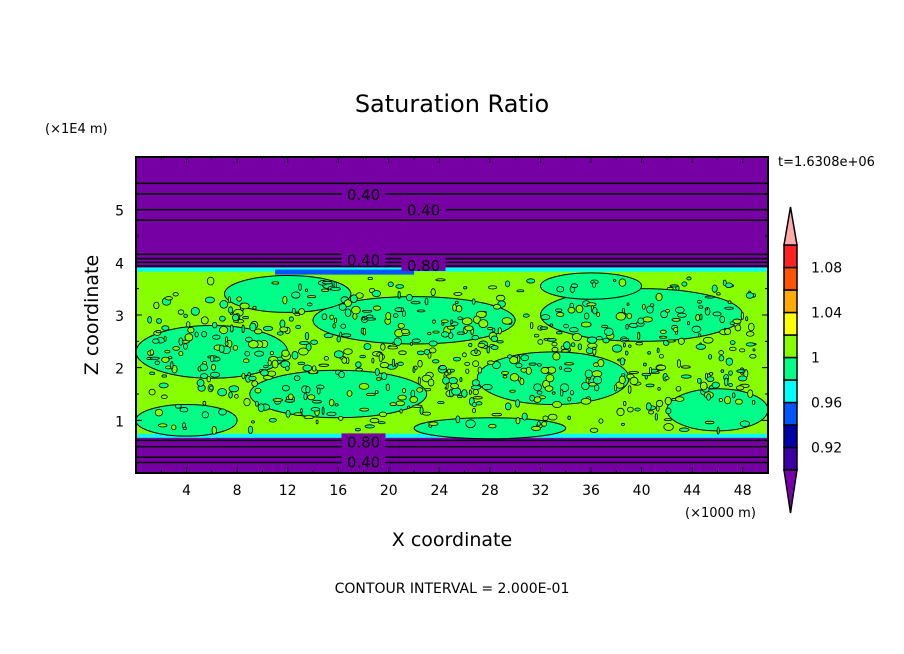  Describe the element at coordinates (119, 422) in the screenshot. I see `y-tick-label: 1` at that location.